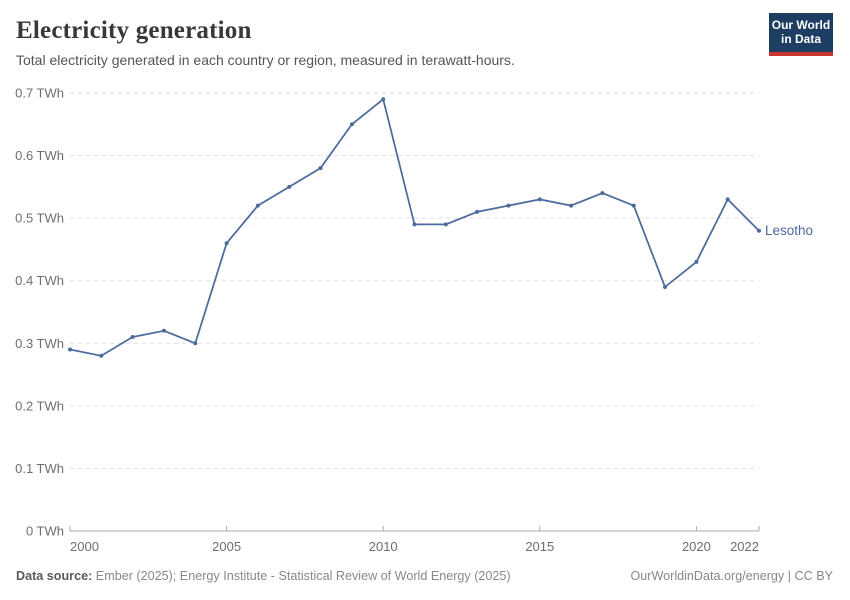 The width and height of the screenshot is (850, 600). What do you see at coordinates (195, 343) in the screenshot?
I see `data-point-2004` at bounding box center [195, 343].